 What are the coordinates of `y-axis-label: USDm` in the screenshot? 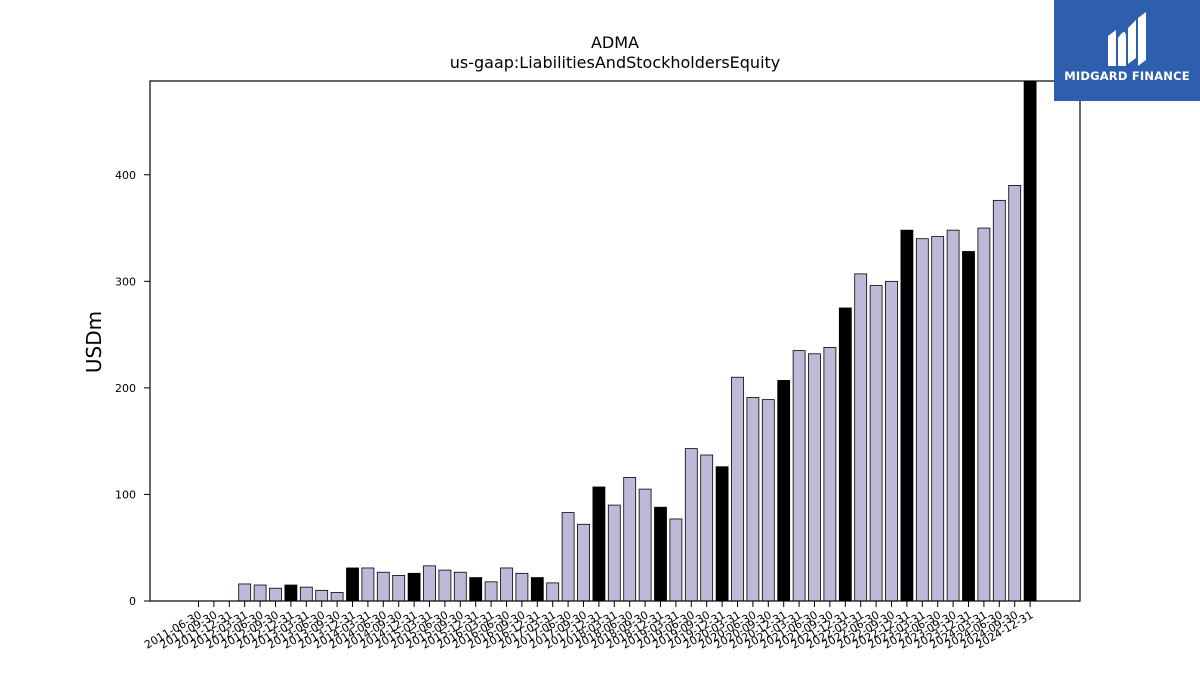 It's located at (94, 342).